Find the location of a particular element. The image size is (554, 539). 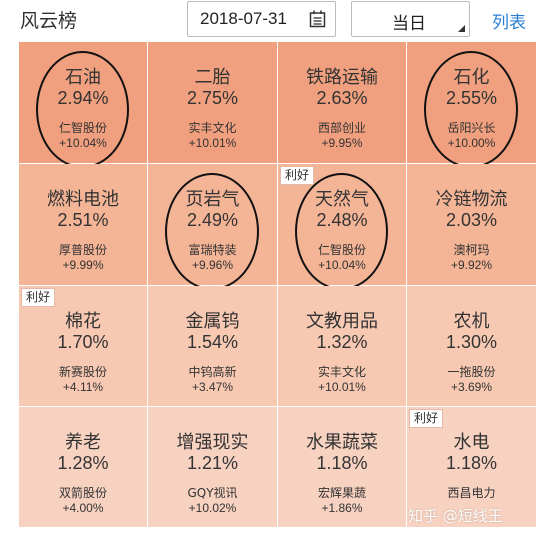

sector-name: 石油 is located at coordinates (83, 77).